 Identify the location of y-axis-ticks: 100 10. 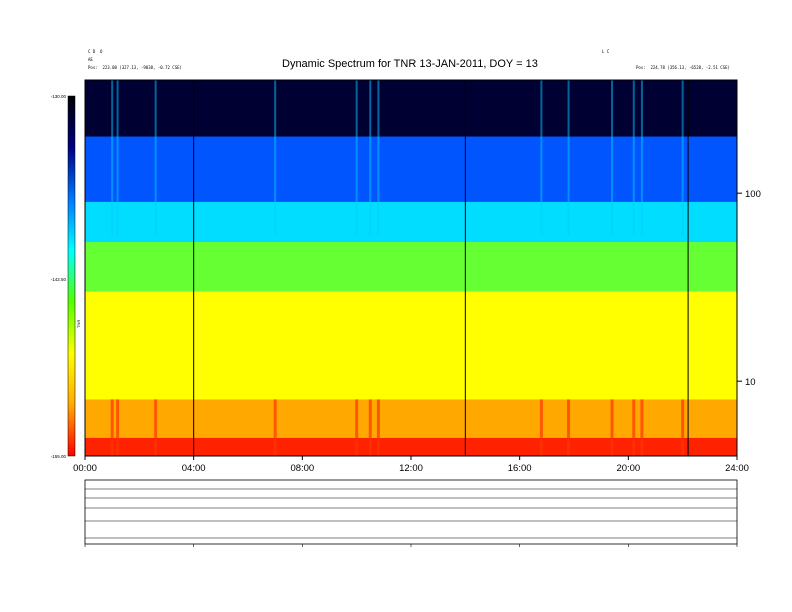
(749, 288).